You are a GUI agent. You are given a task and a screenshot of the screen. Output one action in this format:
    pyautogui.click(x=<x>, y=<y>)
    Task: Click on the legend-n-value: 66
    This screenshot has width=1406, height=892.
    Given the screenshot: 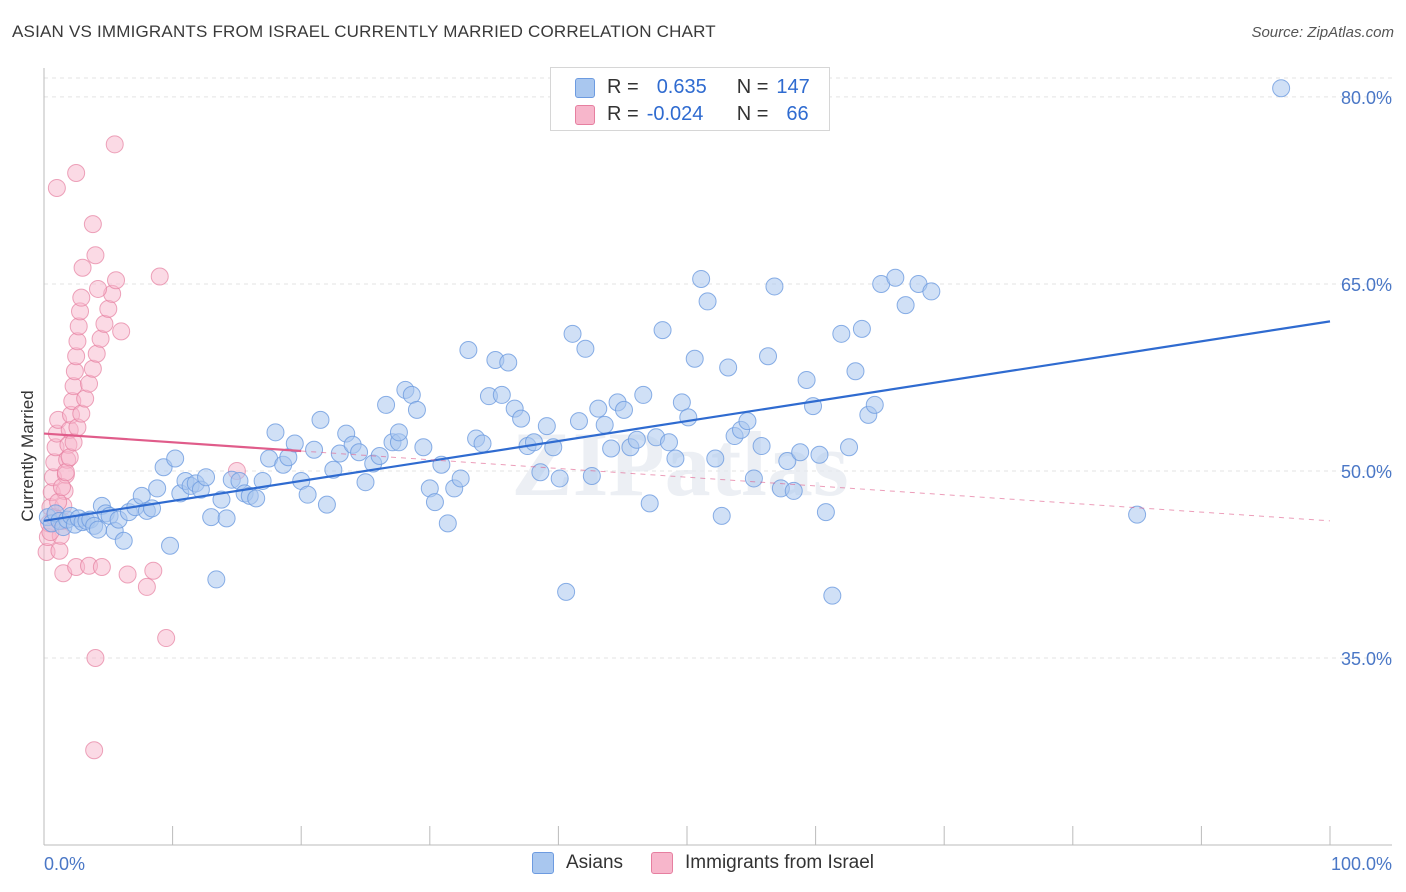 What is the action you would take?
    pyautogui.click(x=797, y=114)
    